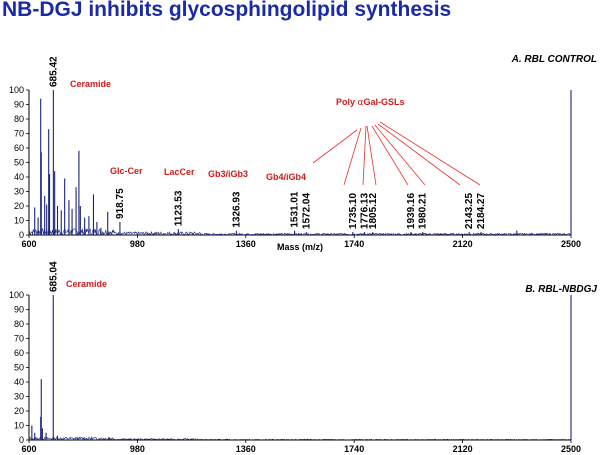  Describe the element at coordinates (126, 171) in the screenshot. I see `glc-cer-annotation: Glc-Cer` at that location.